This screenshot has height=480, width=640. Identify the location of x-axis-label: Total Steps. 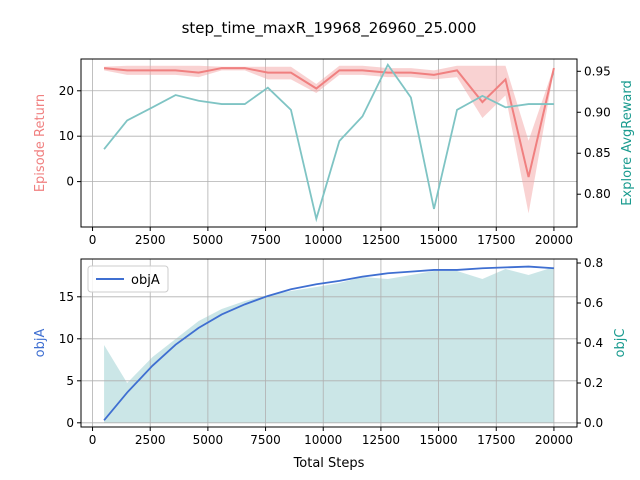
(329, 463).